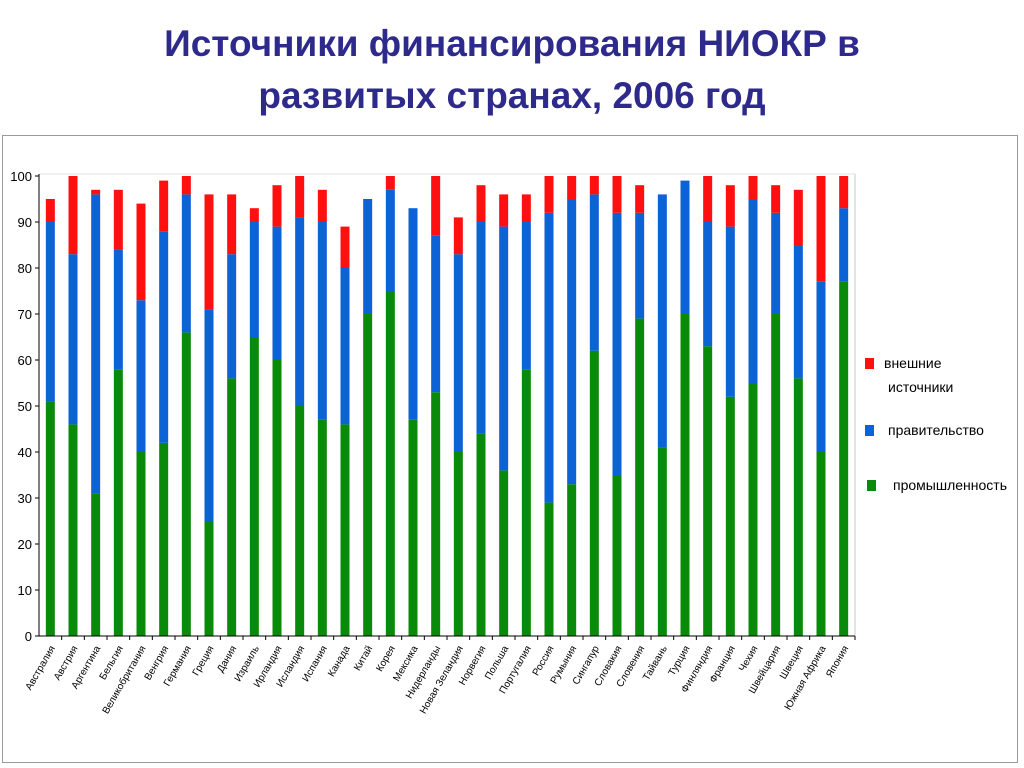  I want to click on x-category-label: Австралия, so click(41, 668).